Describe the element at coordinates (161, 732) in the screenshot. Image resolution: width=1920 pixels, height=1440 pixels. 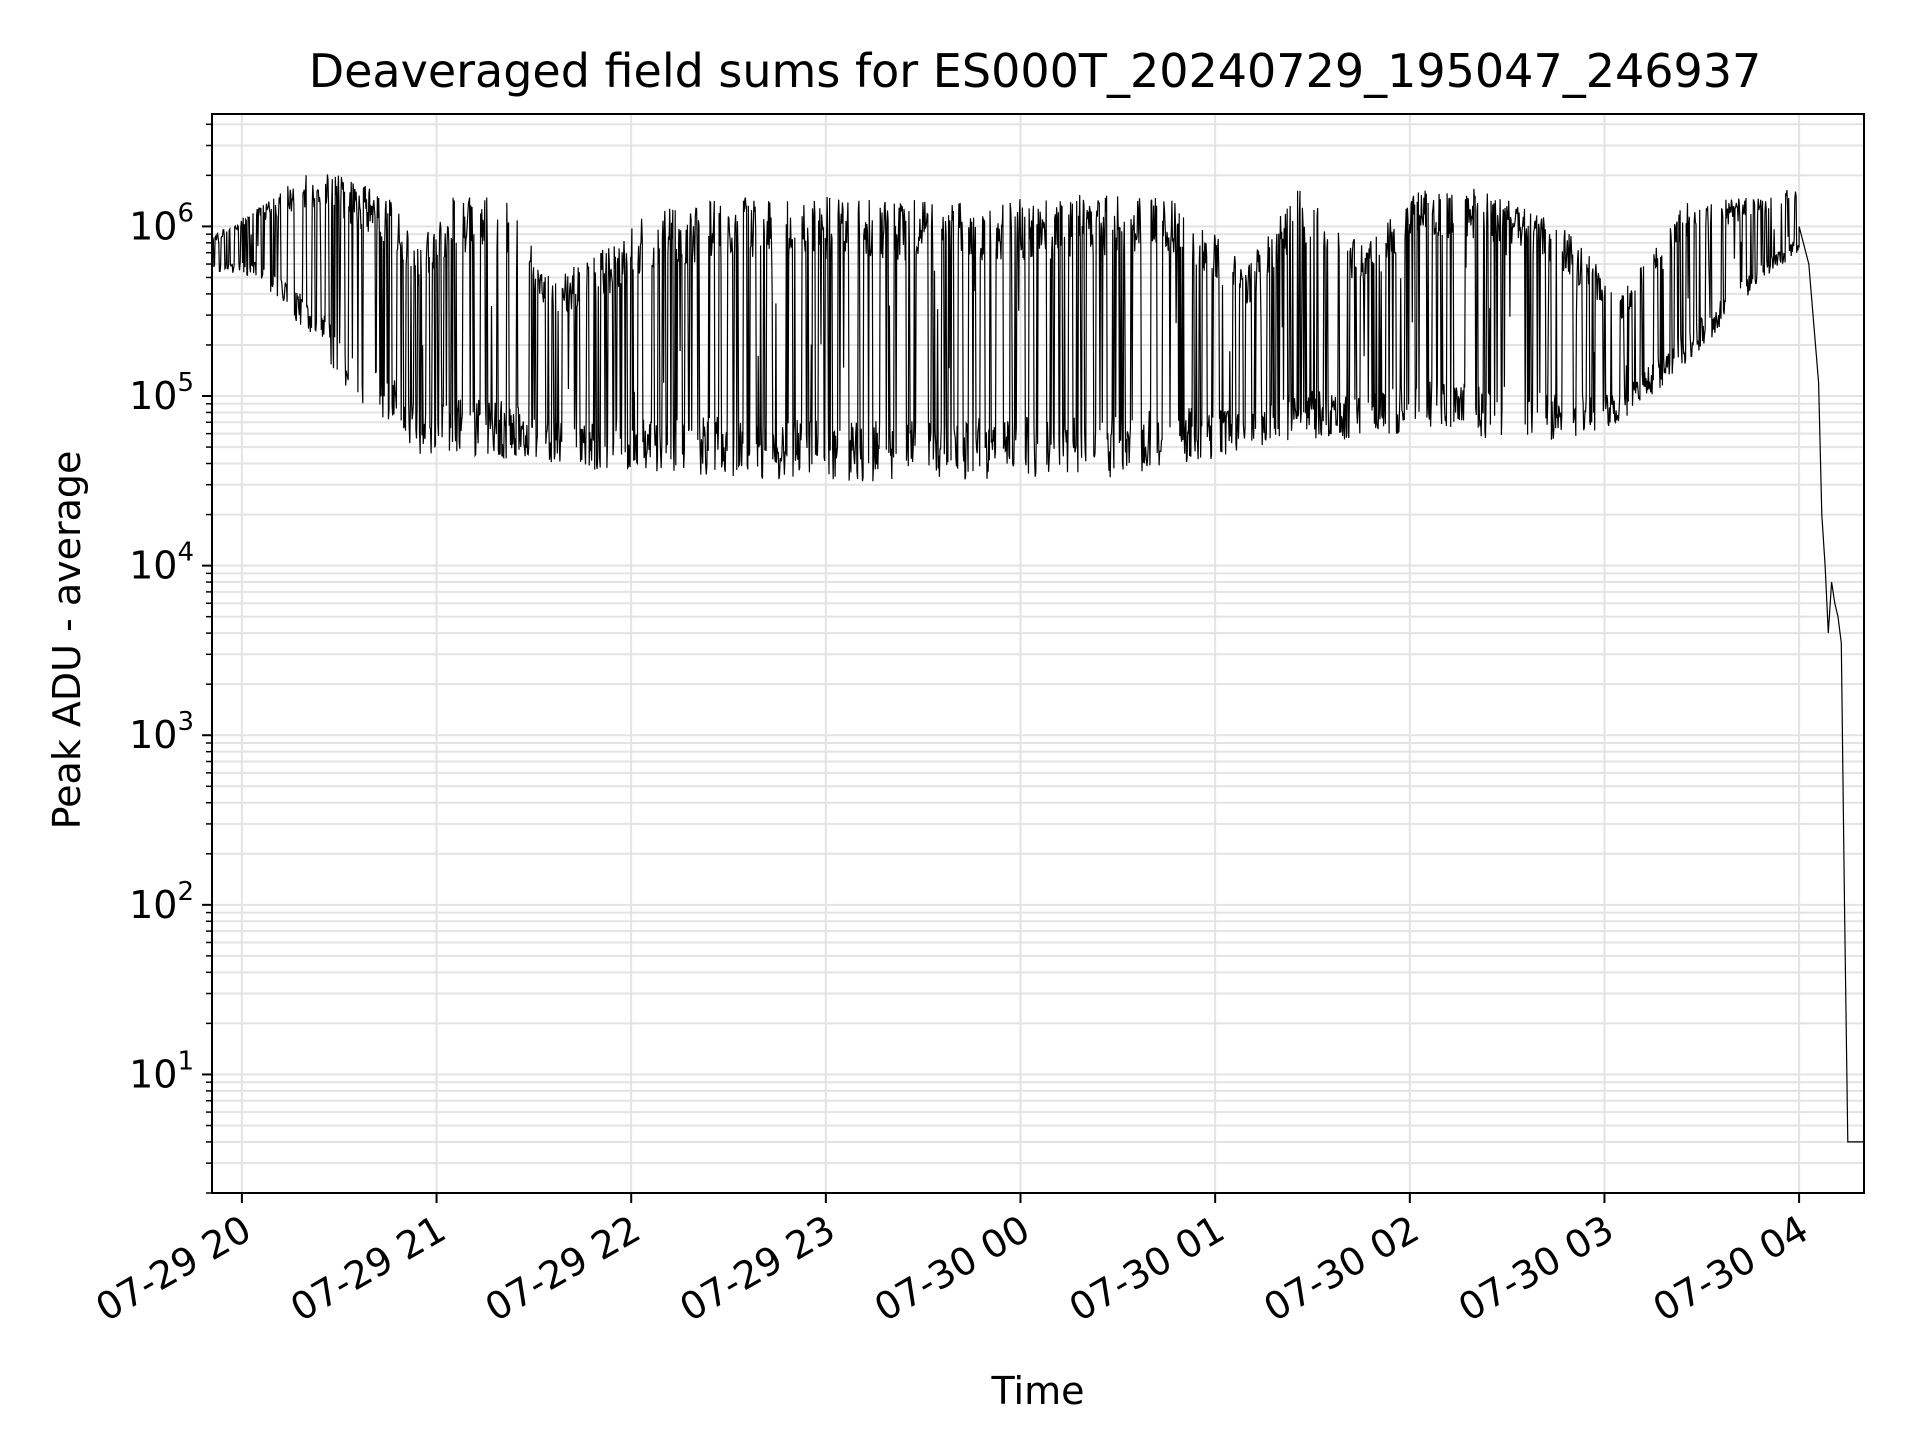
I see `y-tick-label: 10³` at that location.